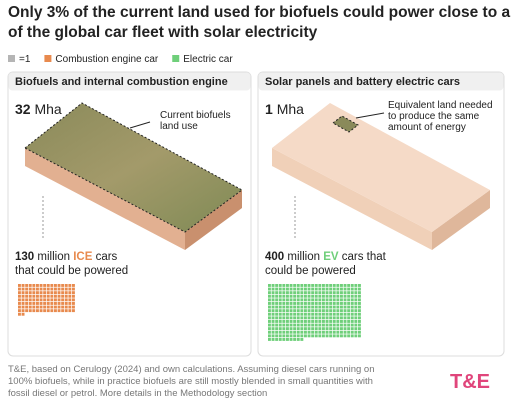  I want to click on legend-label: Combustion engine car, so click(107, 59).